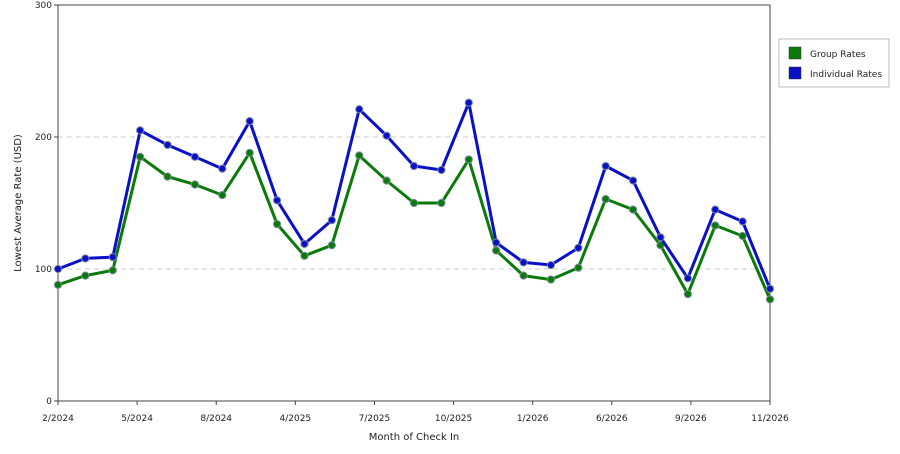 This screenshot has width=900, height=454. I want to click on y-axis-title: Lowest Average Rate (USD), so click(18, 203).